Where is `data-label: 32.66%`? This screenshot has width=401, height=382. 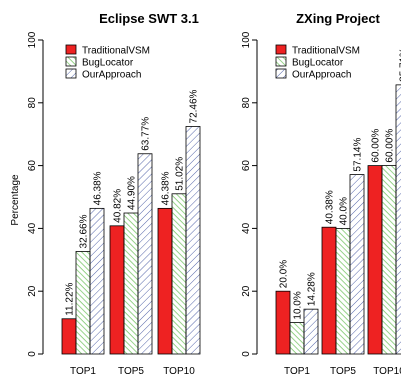
data-label: 32.66% is located at coordinates (84, 231).